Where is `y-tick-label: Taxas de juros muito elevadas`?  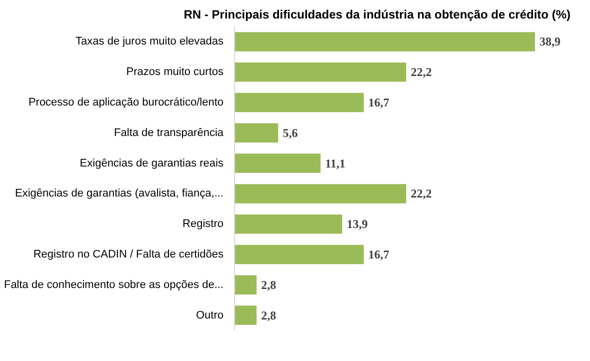
y-tick-label: Taxas de juros muito elevadas is located at coordinates (150, 42).